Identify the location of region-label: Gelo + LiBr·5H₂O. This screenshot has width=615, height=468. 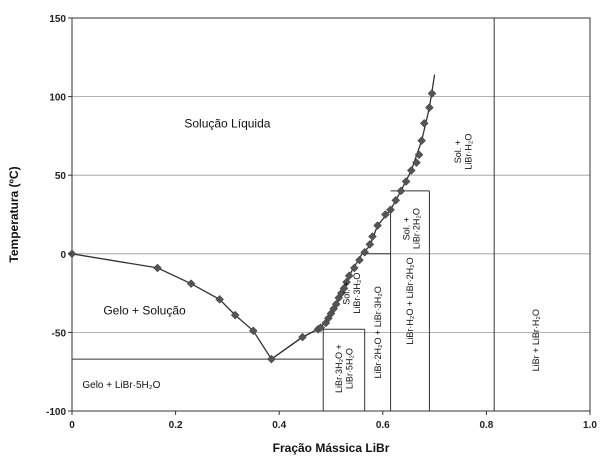
(121, 385).